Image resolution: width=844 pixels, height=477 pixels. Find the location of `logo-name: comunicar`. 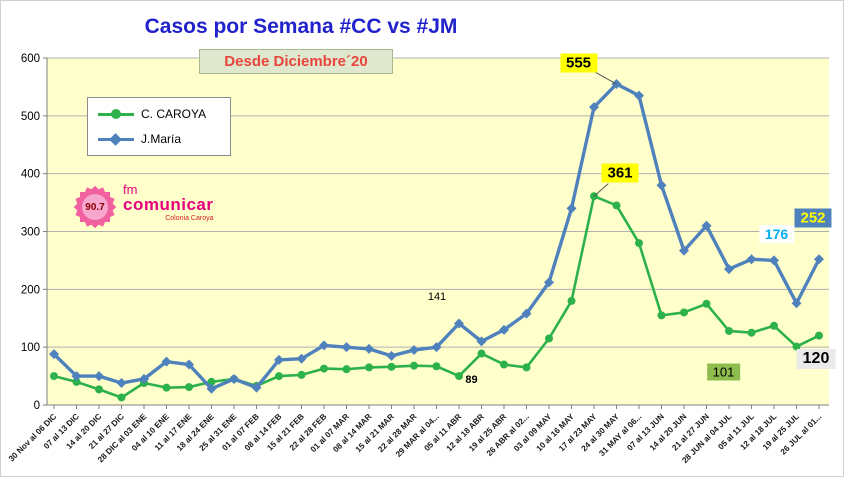

logo-name: comunicar is located at coordinates (168, 204).